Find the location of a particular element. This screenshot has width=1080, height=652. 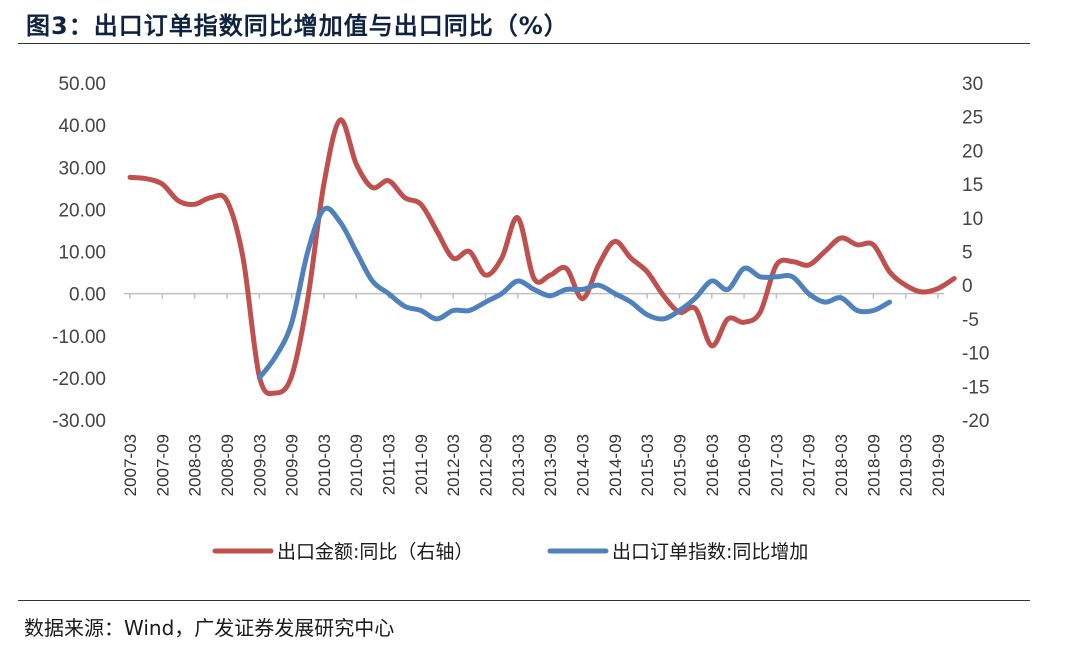

x-tick-label: 2012-03 is located at coordinates (453, 465).